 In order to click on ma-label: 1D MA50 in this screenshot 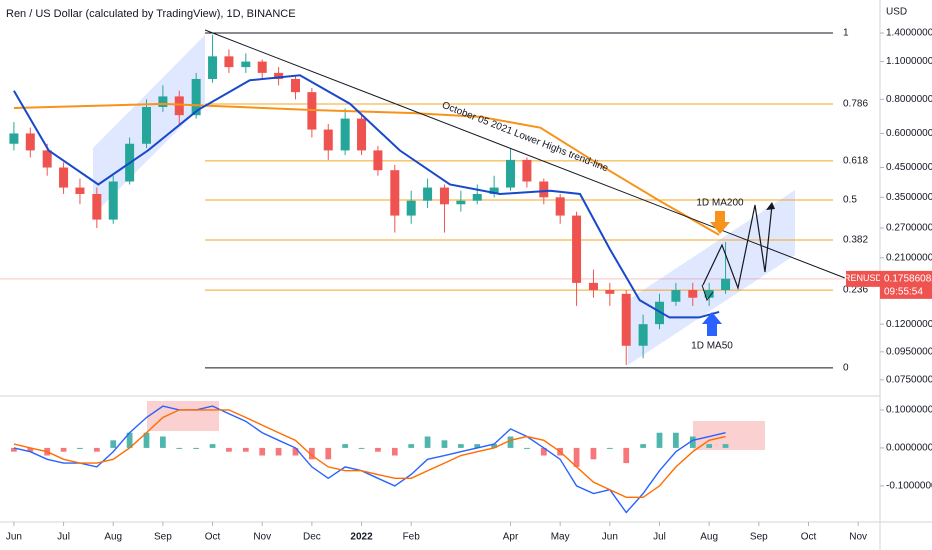, I will do `click(712, 346)`.